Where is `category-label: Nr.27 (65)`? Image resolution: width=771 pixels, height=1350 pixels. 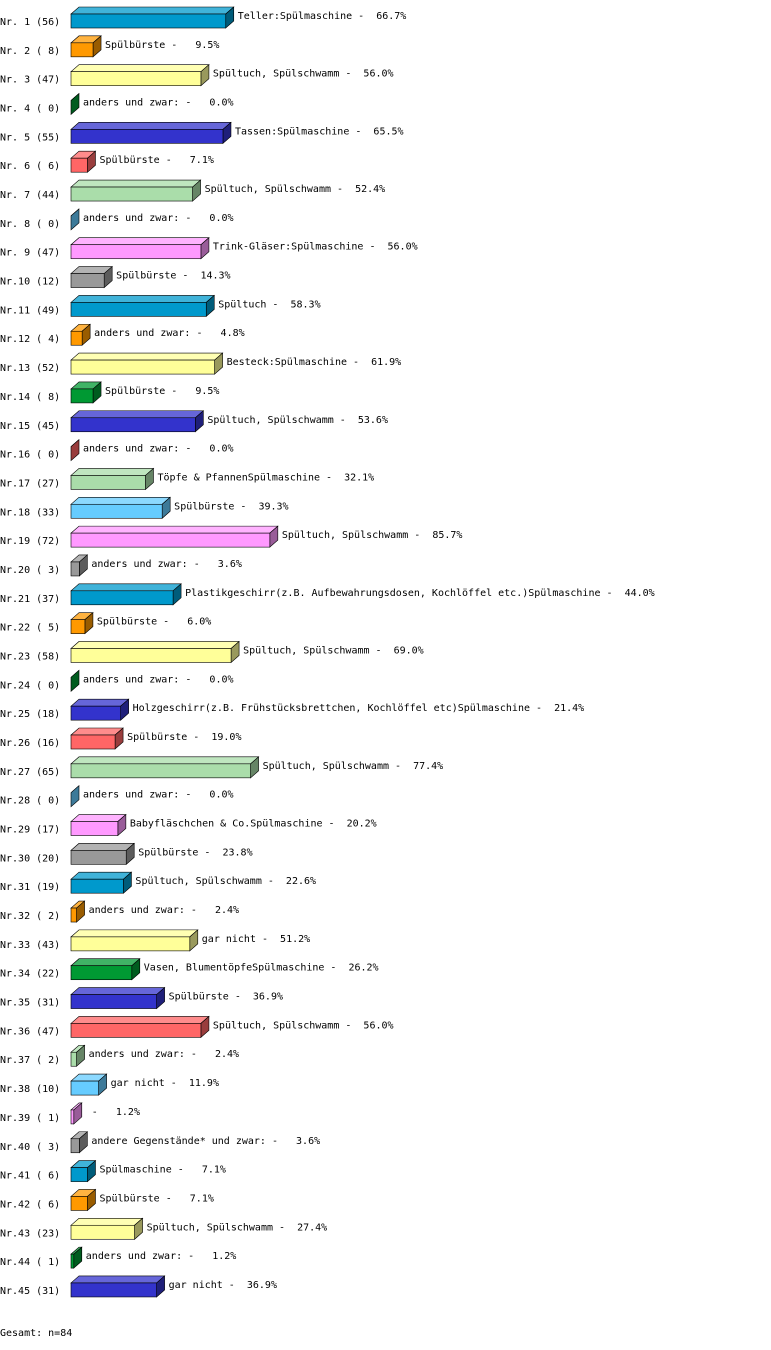 category-label: Nr.27 (65) is located at coordinates (30, 772).